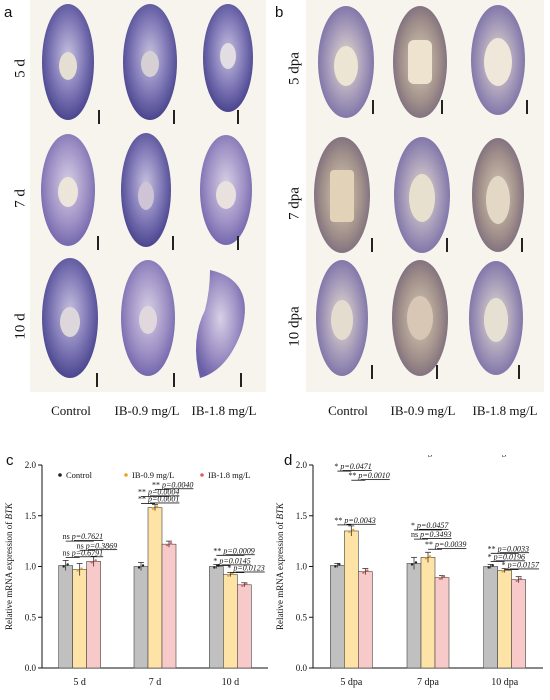  Describe the element at coordinates (83, 536) in the screenshot. I see `significance-label: ns p=0.7621` at that location.